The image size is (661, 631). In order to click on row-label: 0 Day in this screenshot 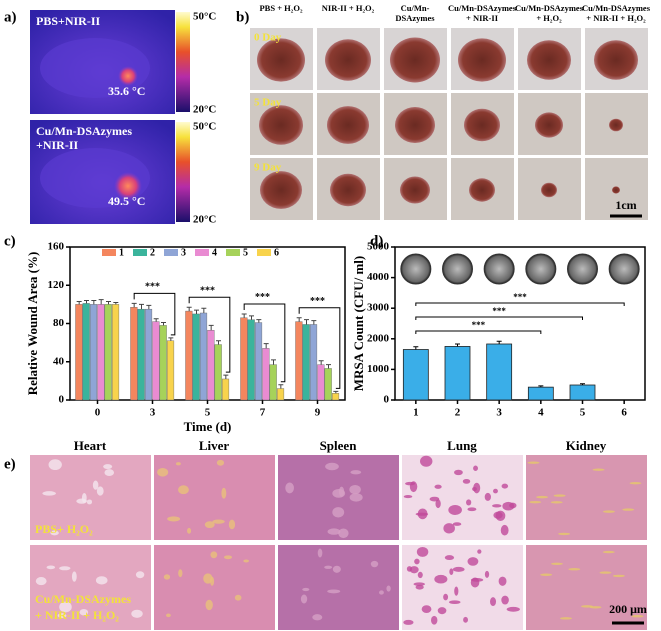, I will do `click(268, 38)`.